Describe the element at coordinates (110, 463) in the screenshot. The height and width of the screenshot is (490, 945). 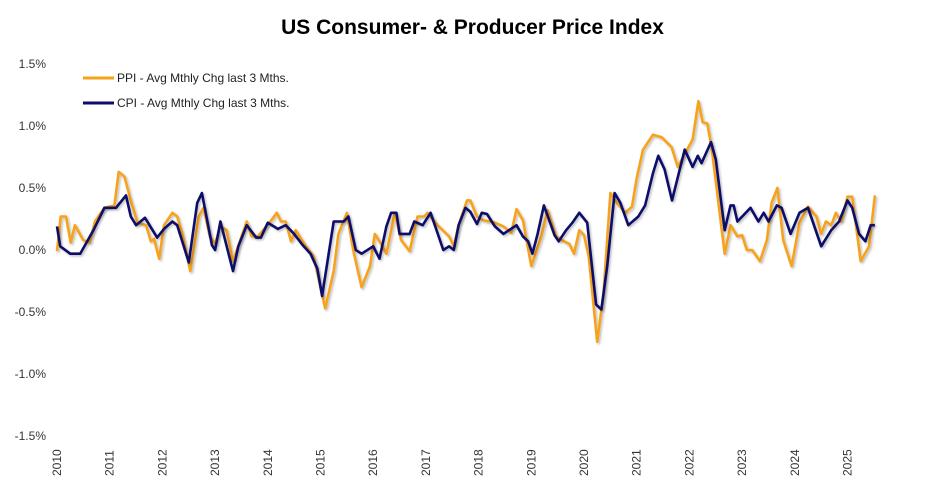
I see `x-tick-label: 2011` at that location.